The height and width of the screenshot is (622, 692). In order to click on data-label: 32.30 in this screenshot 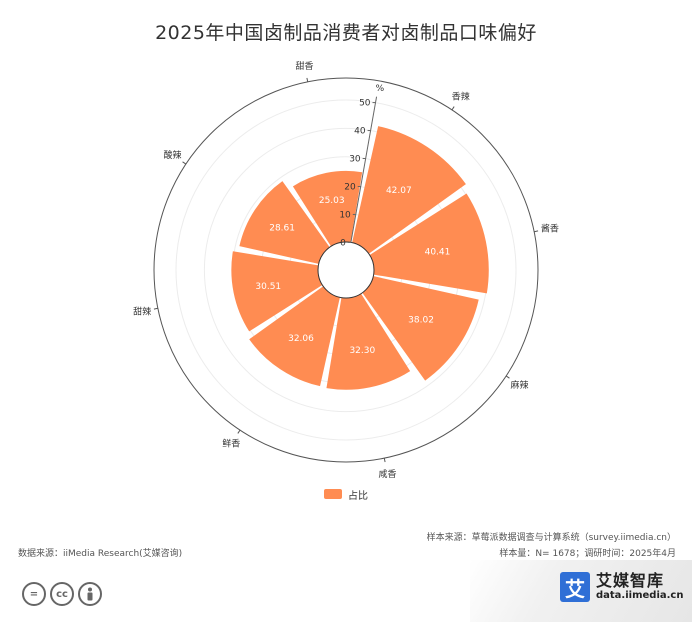, I will do `click(362, 351)`.